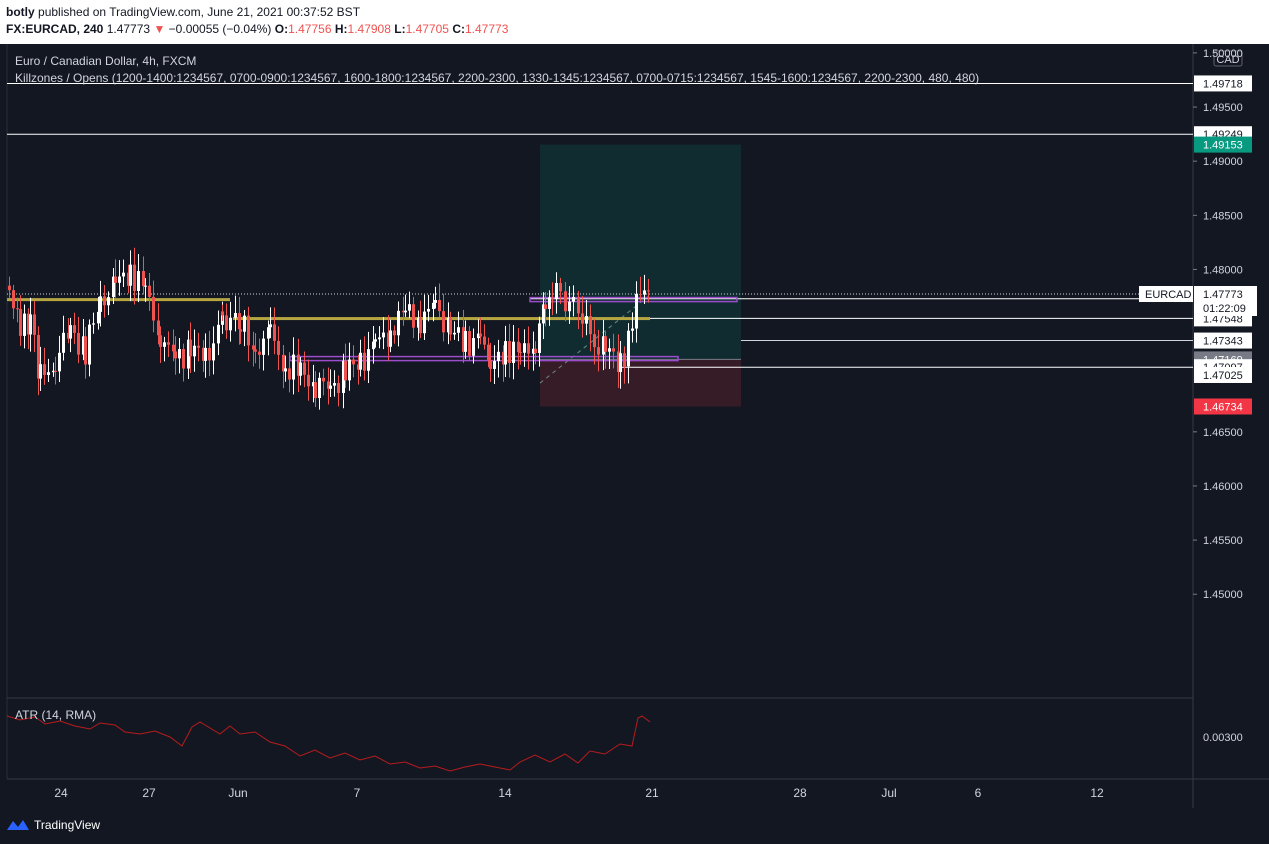 This screenshot has height=844, width=1269. I want to click on price-tick-label: 1.46000, so click(1223, 487).